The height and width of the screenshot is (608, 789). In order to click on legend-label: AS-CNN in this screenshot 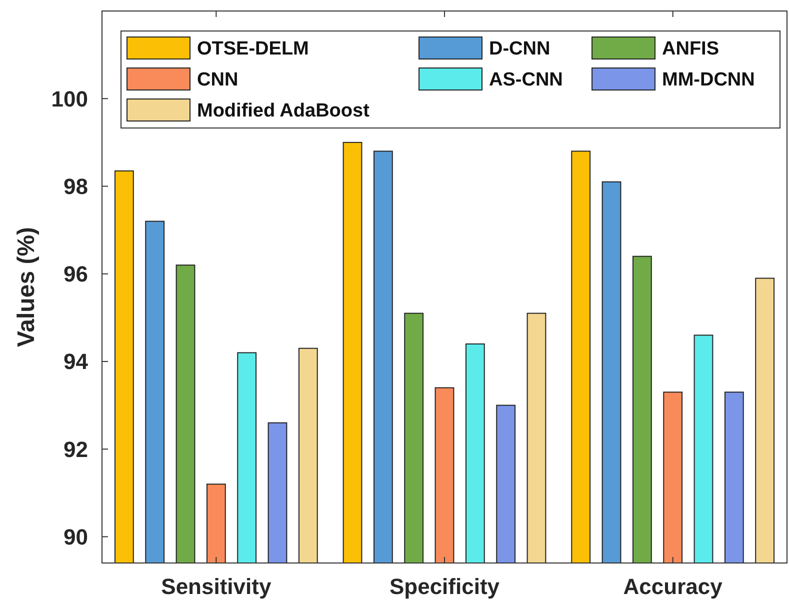, I will do `click(526, 80)`.